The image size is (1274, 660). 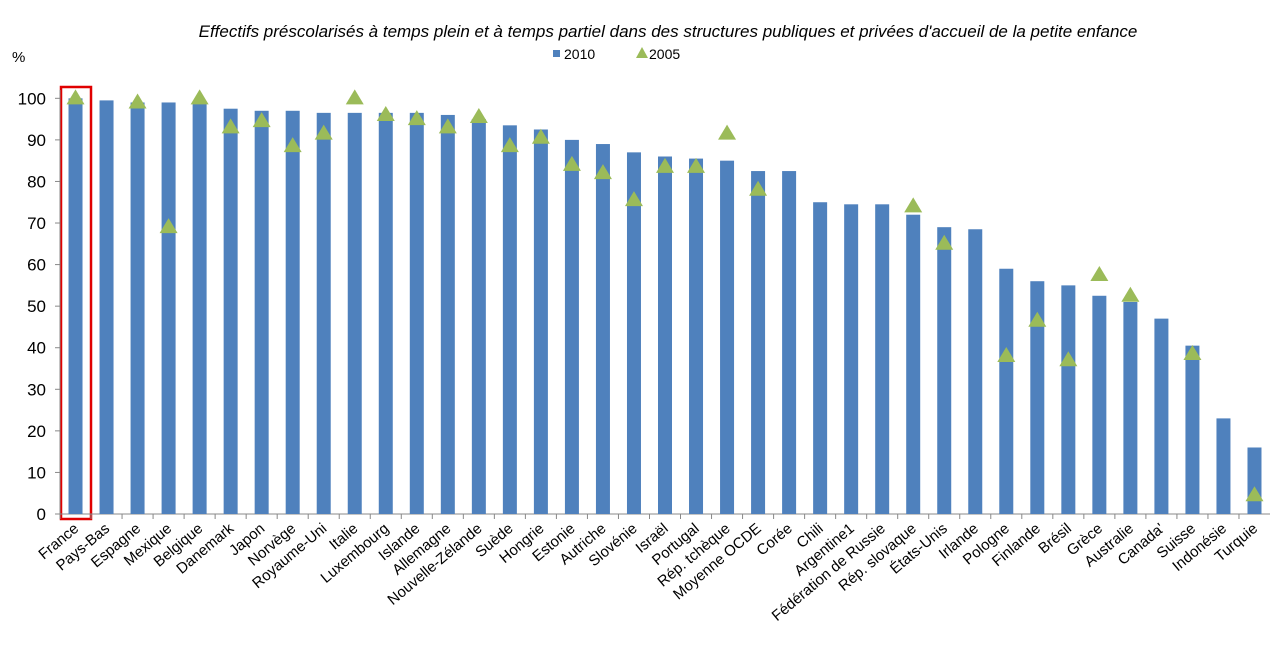 What do you see at coordinates (579, 54) in the screenshot?
I see `legend-label: 2010` at bounding box center [579, 54].